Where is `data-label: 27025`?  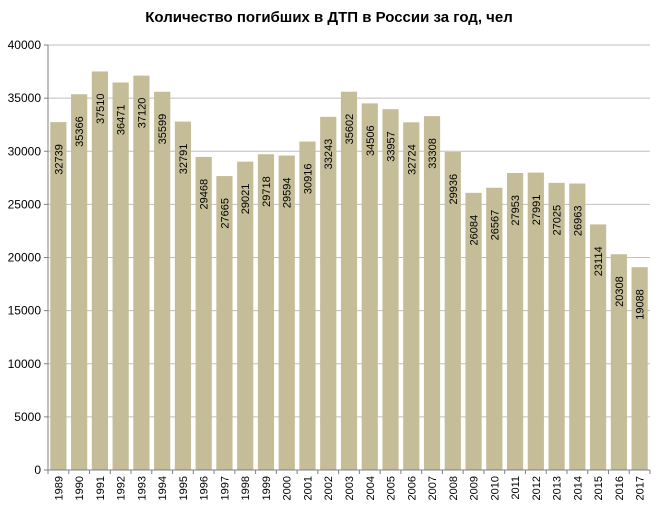 data-label: 27025 is located at coordinates (558, 220).